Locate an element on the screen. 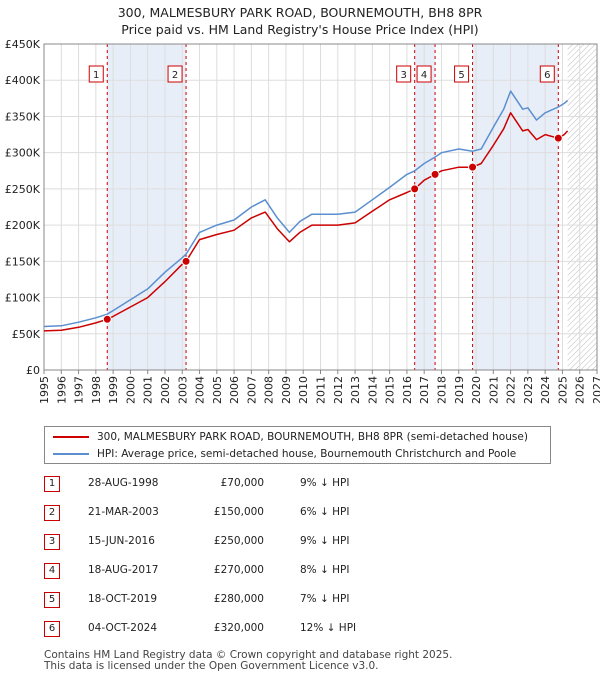  x-tick-label: 2006 is located at coordinates (234, 390).